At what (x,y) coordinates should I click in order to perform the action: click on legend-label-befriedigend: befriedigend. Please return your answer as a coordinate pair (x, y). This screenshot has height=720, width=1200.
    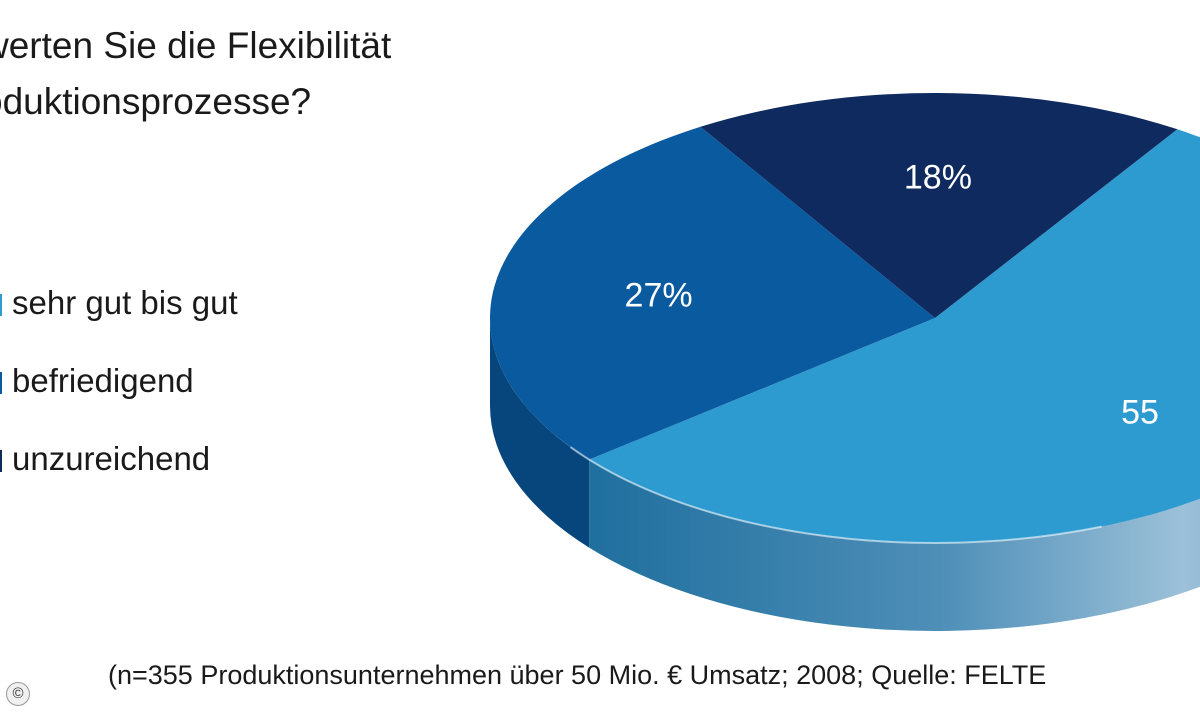
    Looking at the image, I should click on (103, 380).